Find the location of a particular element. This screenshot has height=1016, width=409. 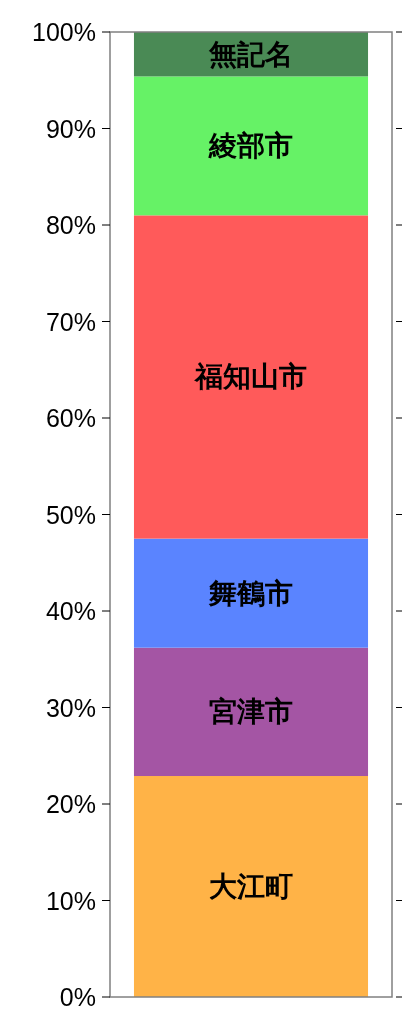

y-tick-label: 90% is located at coordinates (70, 128).